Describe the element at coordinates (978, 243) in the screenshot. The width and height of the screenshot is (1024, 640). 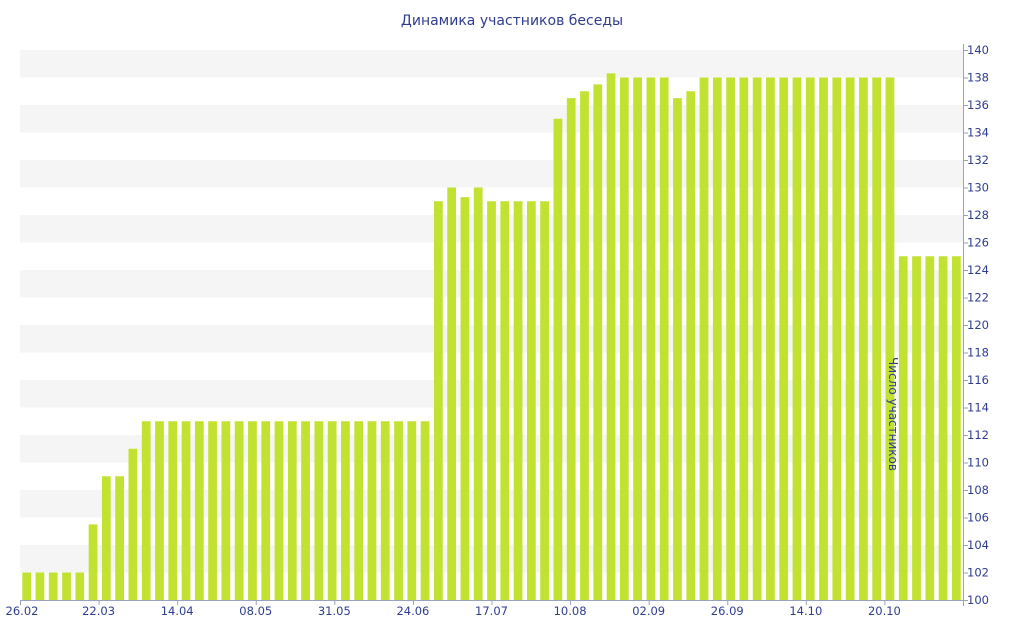
I see `y-tick-label-126: 126` at that location.